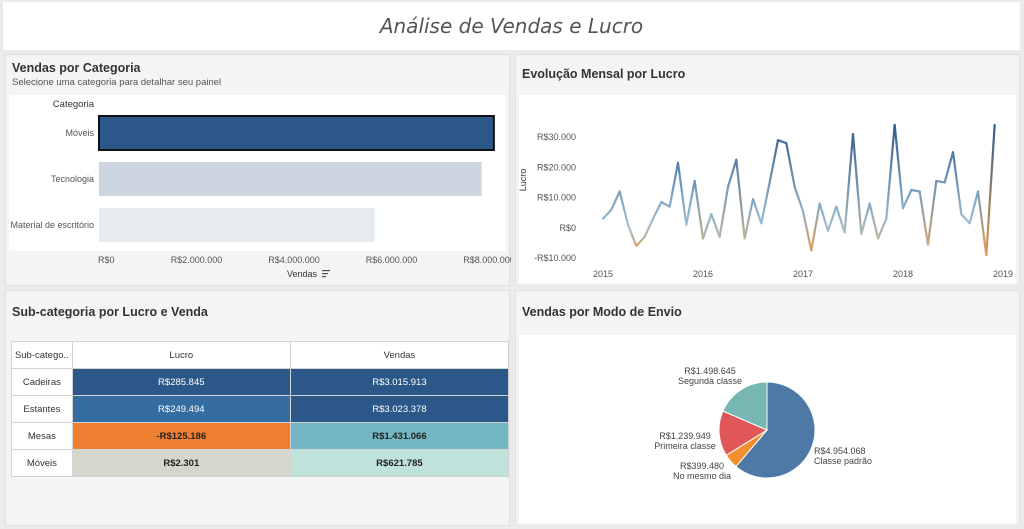 Image resolution: width=1024 pixels, height=529 pixels. What do you see at coordinates (399, 355) in the screenshot?
I see `column-header-vendas: Vendas` at bounding box center [399, 355].